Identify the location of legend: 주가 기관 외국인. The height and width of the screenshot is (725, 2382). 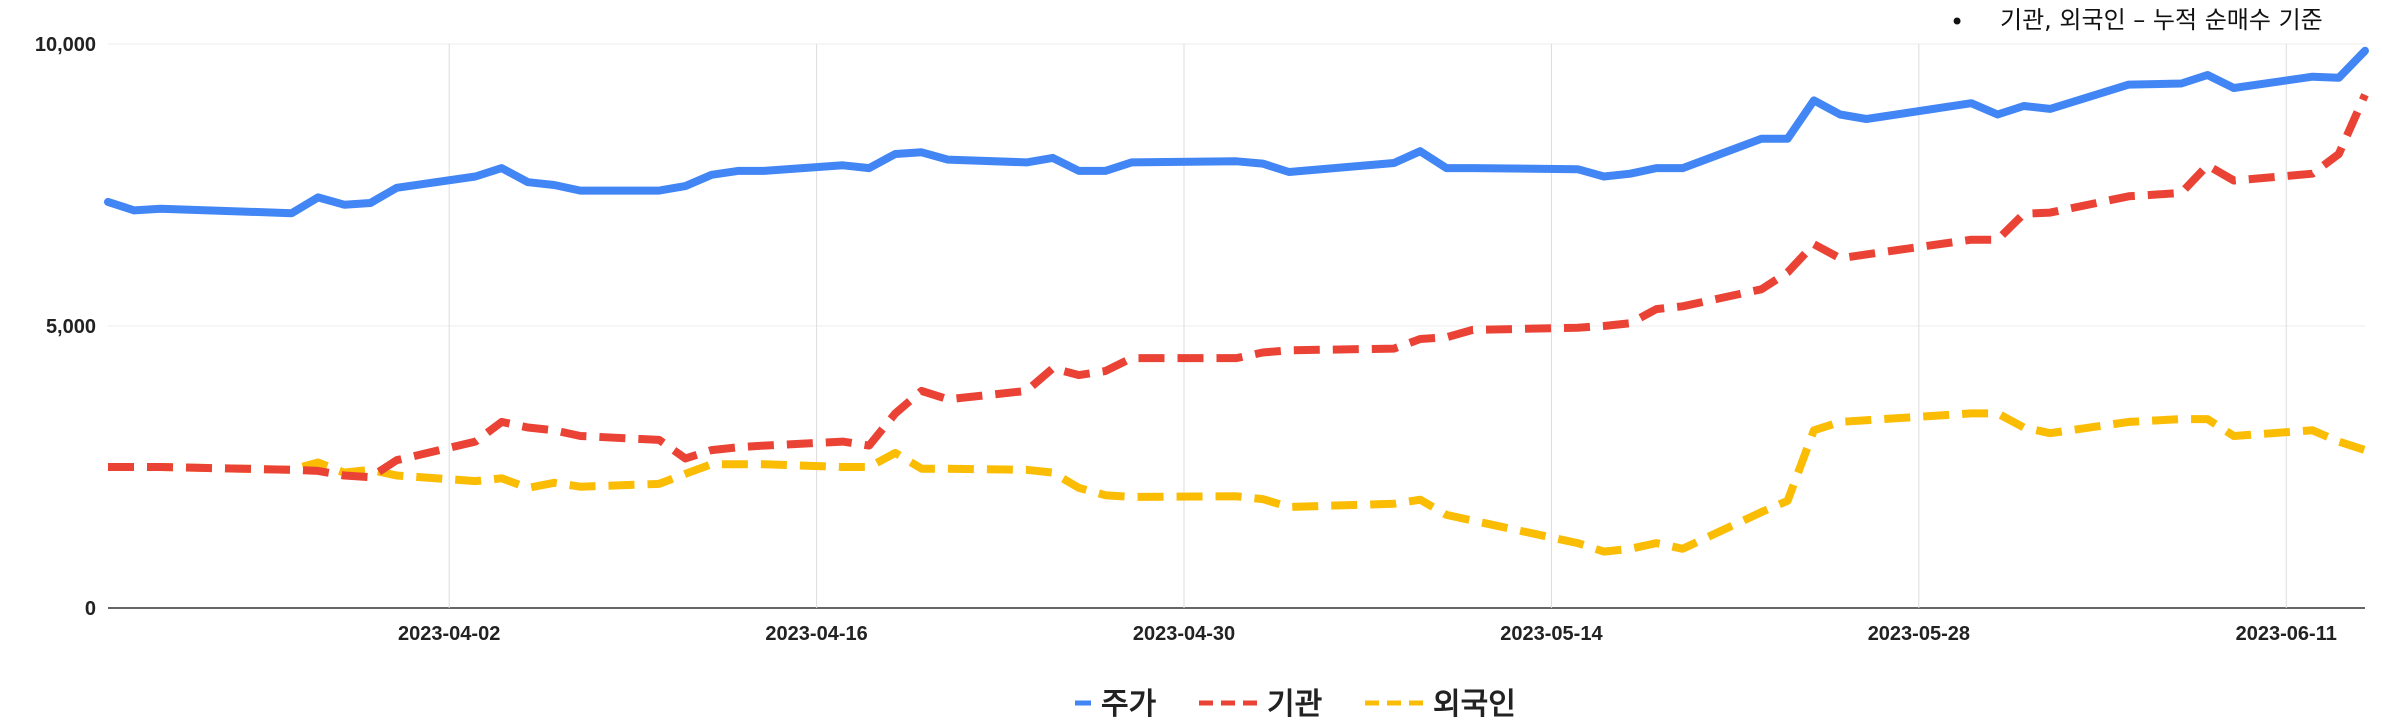
(1295, 704).